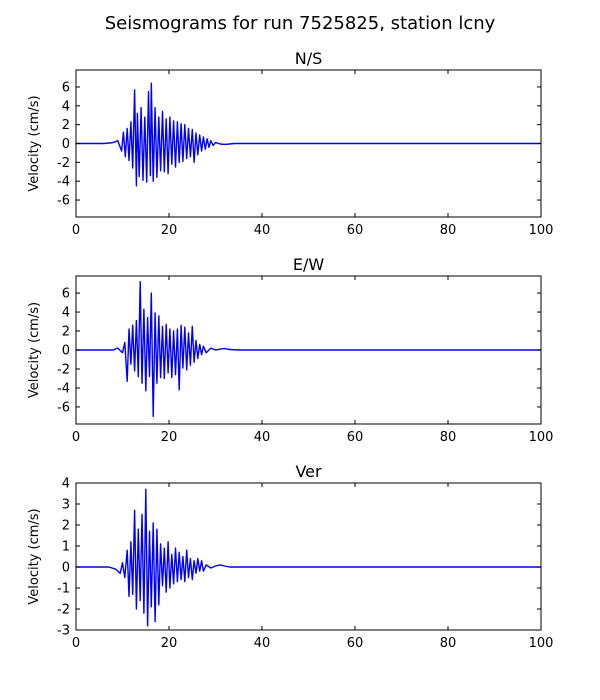 Image resolution: width=600 pixels, height=700 pixels. What do you see at coordinates (355, 230) in the screenshot?
I see `x-tick-label-0-3: 60` at bounding box center [355, 230].